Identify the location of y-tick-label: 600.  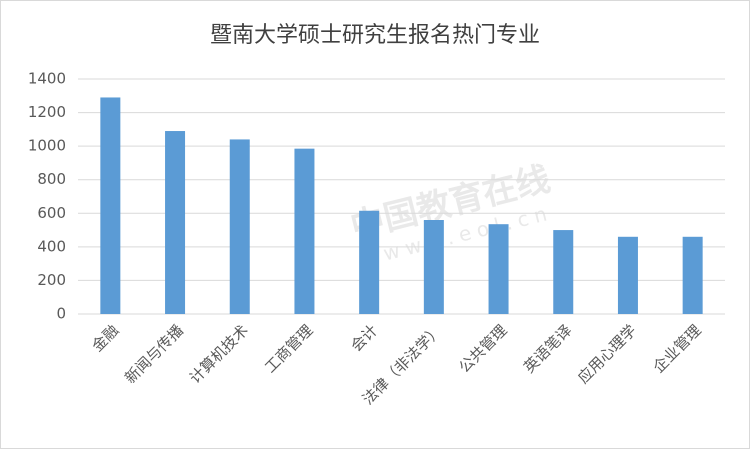
(51, 213).